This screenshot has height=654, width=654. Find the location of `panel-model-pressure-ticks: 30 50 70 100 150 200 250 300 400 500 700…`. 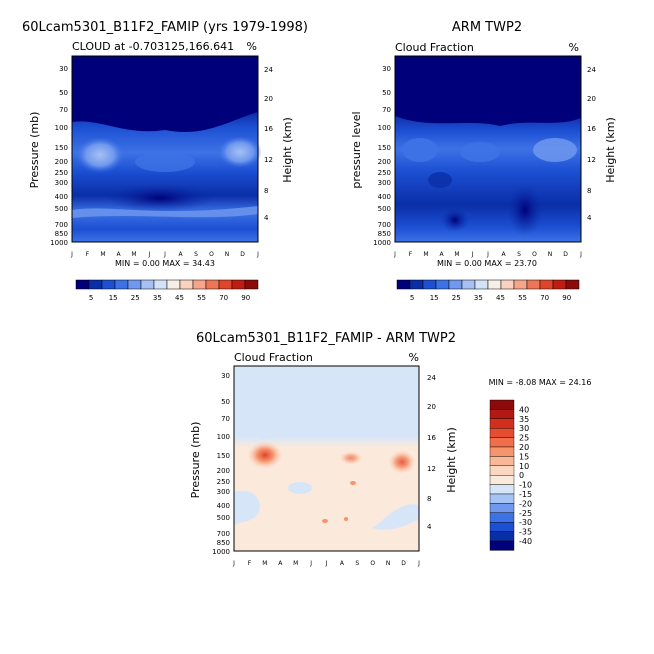

panel-model-pressure-ticks: 30 50 70 100 150 200 250 300 400 500 700… is located at coordinates (59, 156).